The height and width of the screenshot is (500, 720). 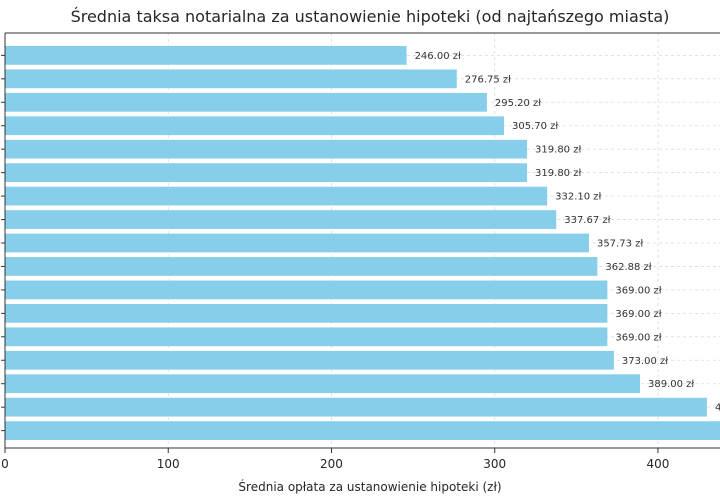 What do you see at coordinates (578, 197) in the screenshot?
I see `data-label-6: 332.10 zł` at bounding box center [578, 197].